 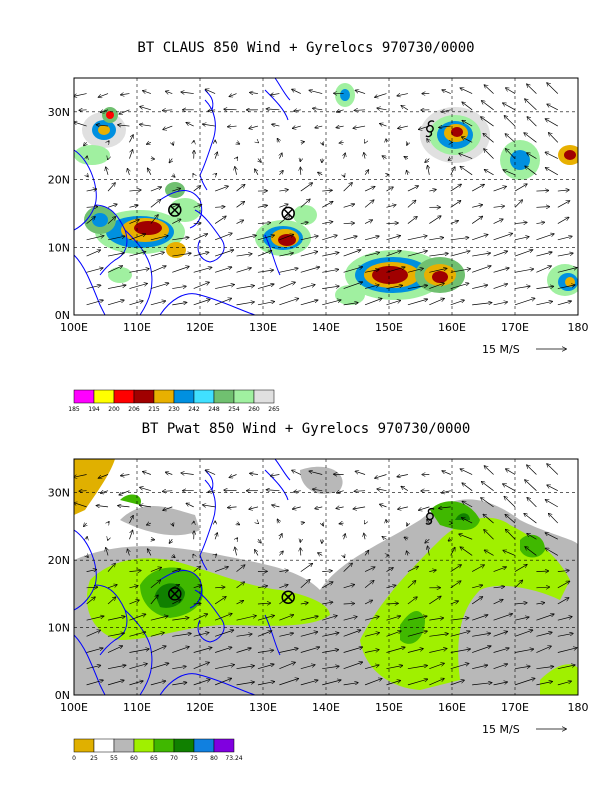 I want to click on colorbar-level-label: 248, so click(x=214, y=409).